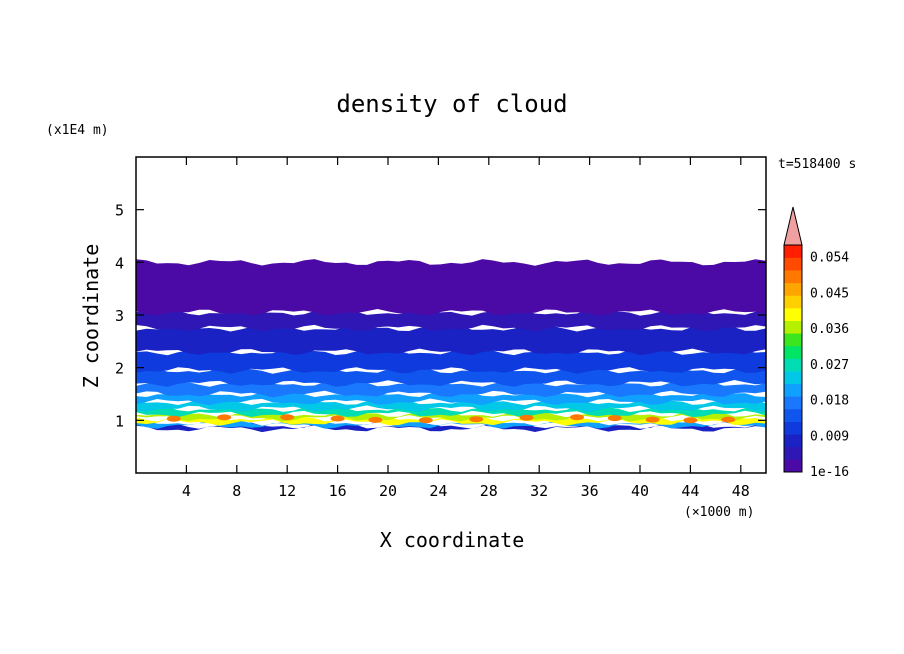 Image resolution: width=904 pixels, height=654 pixels. What do you see at coordinates (640, 491) in the screenshot?
I see `x-tick-label: 40` at bounding box center [640, 491].